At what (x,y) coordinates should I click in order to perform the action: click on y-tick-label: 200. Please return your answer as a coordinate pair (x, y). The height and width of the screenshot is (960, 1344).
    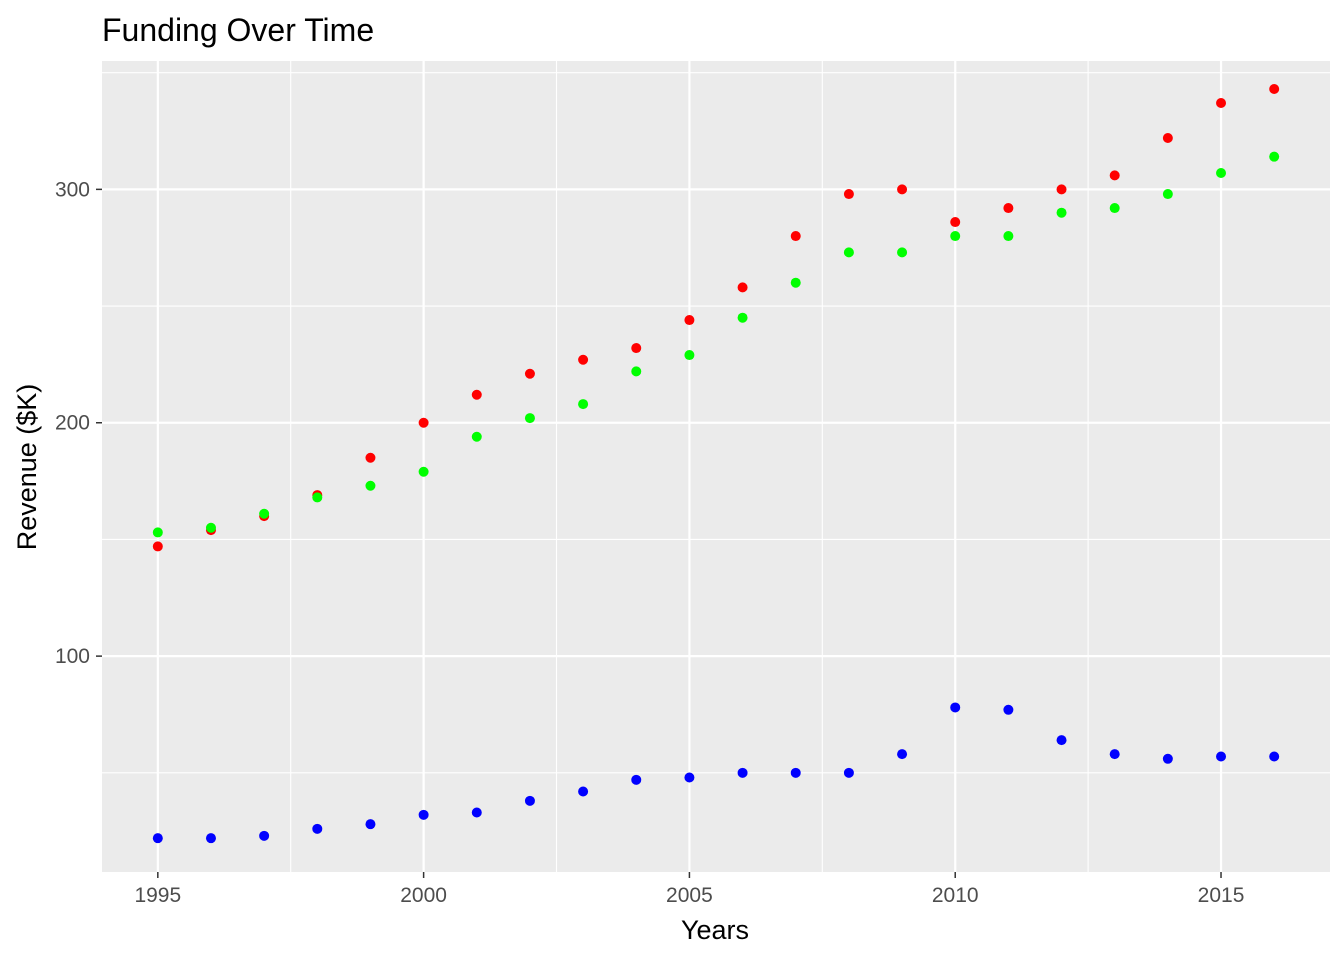
    Looking at the image, I should click on (72, 423).